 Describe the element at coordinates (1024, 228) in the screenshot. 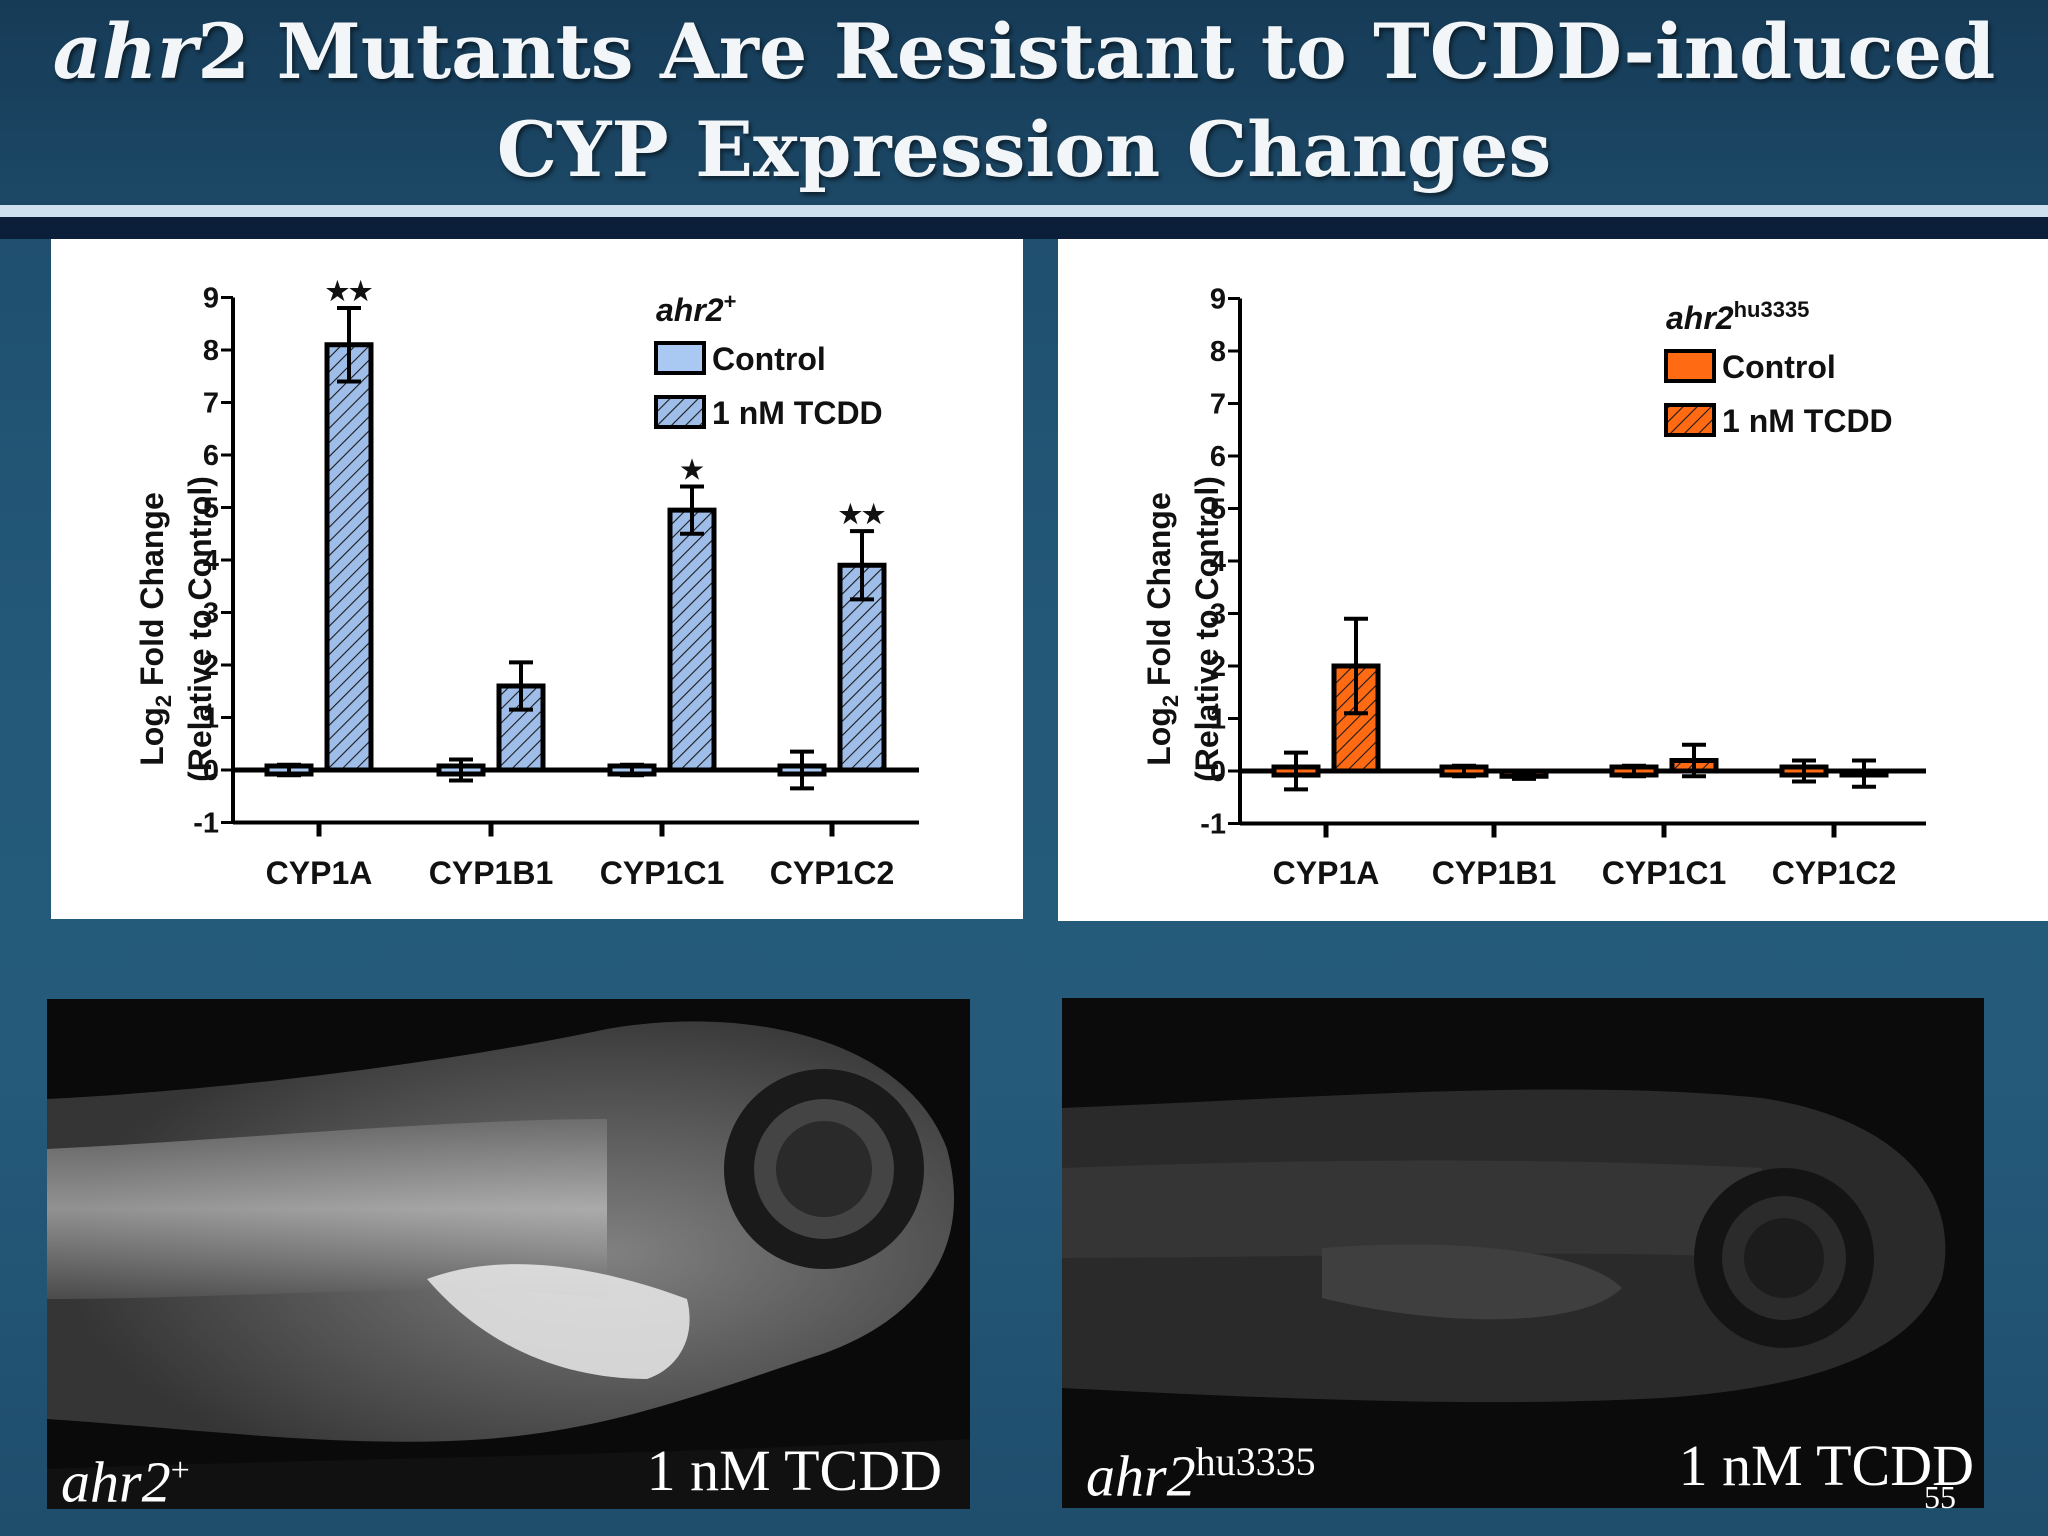

I see `title-divider-dark` at that location.